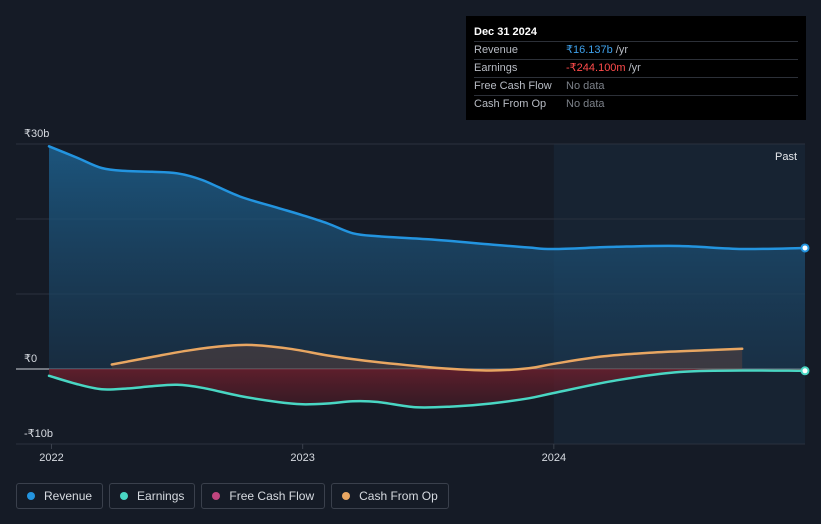 This screenshot has height=524, width=821. I want to click on legend-item-earnings: Earnings, so click(152, 496).